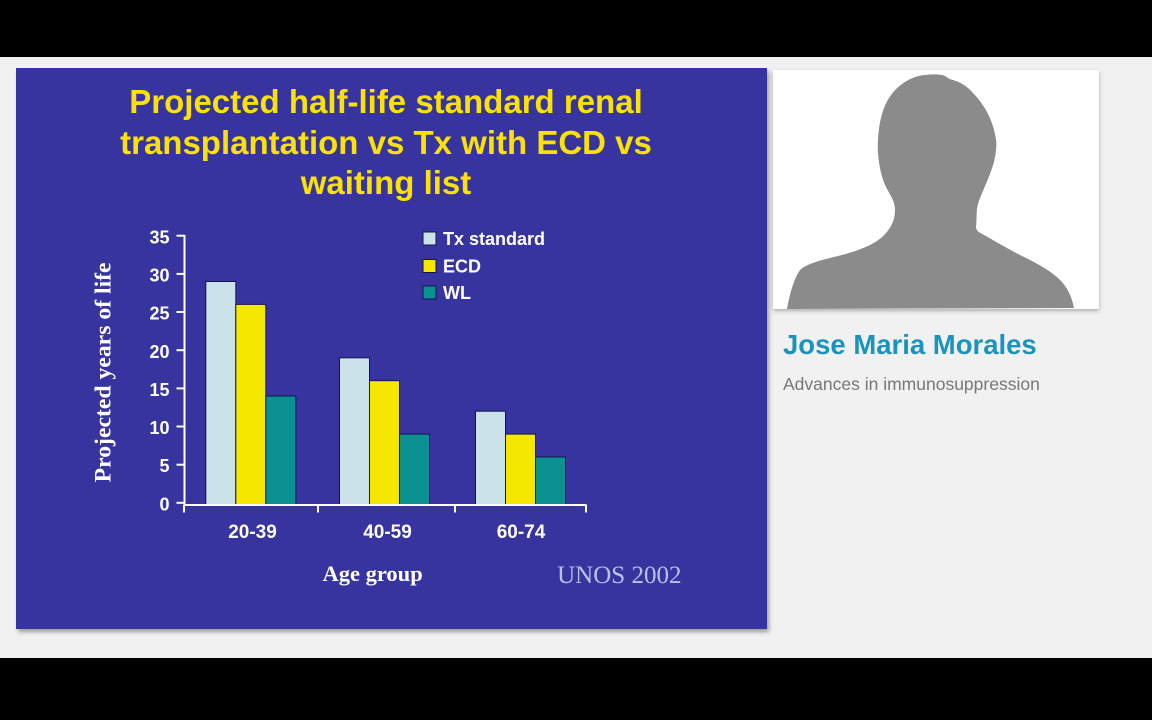  What do you see at coordinates (619, 575) in the screenshot?
I see `svg-text: UNOS 2002` at bounding box center [619, 575].